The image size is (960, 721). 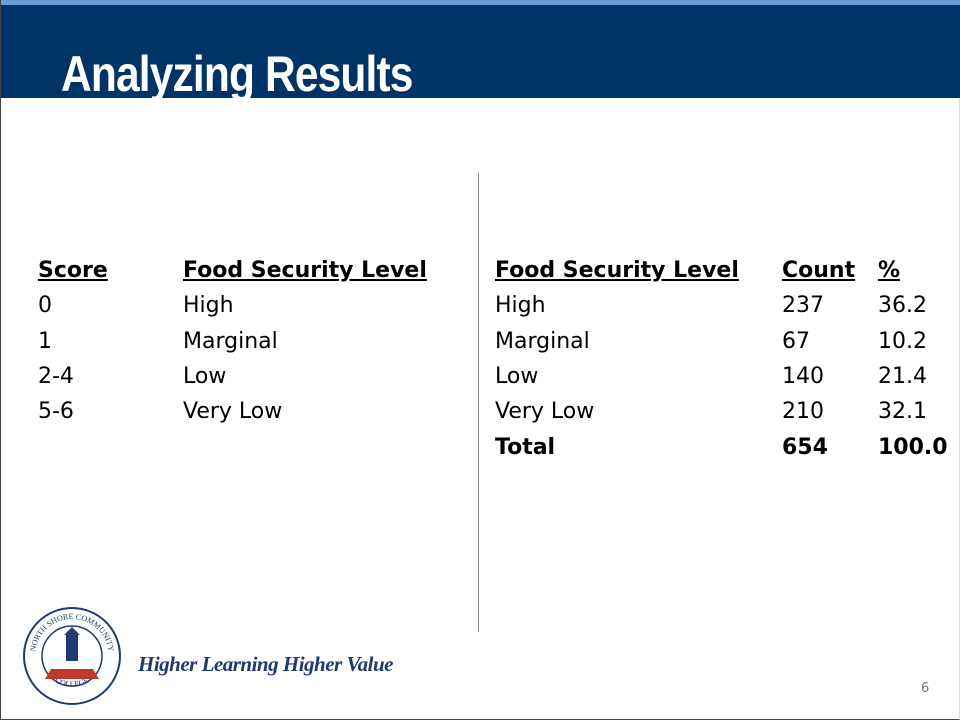 What do you see at coordinates (56, 412) in the screenshot?
I see `table-cell: 5-6` at bounding box center [56, 412].